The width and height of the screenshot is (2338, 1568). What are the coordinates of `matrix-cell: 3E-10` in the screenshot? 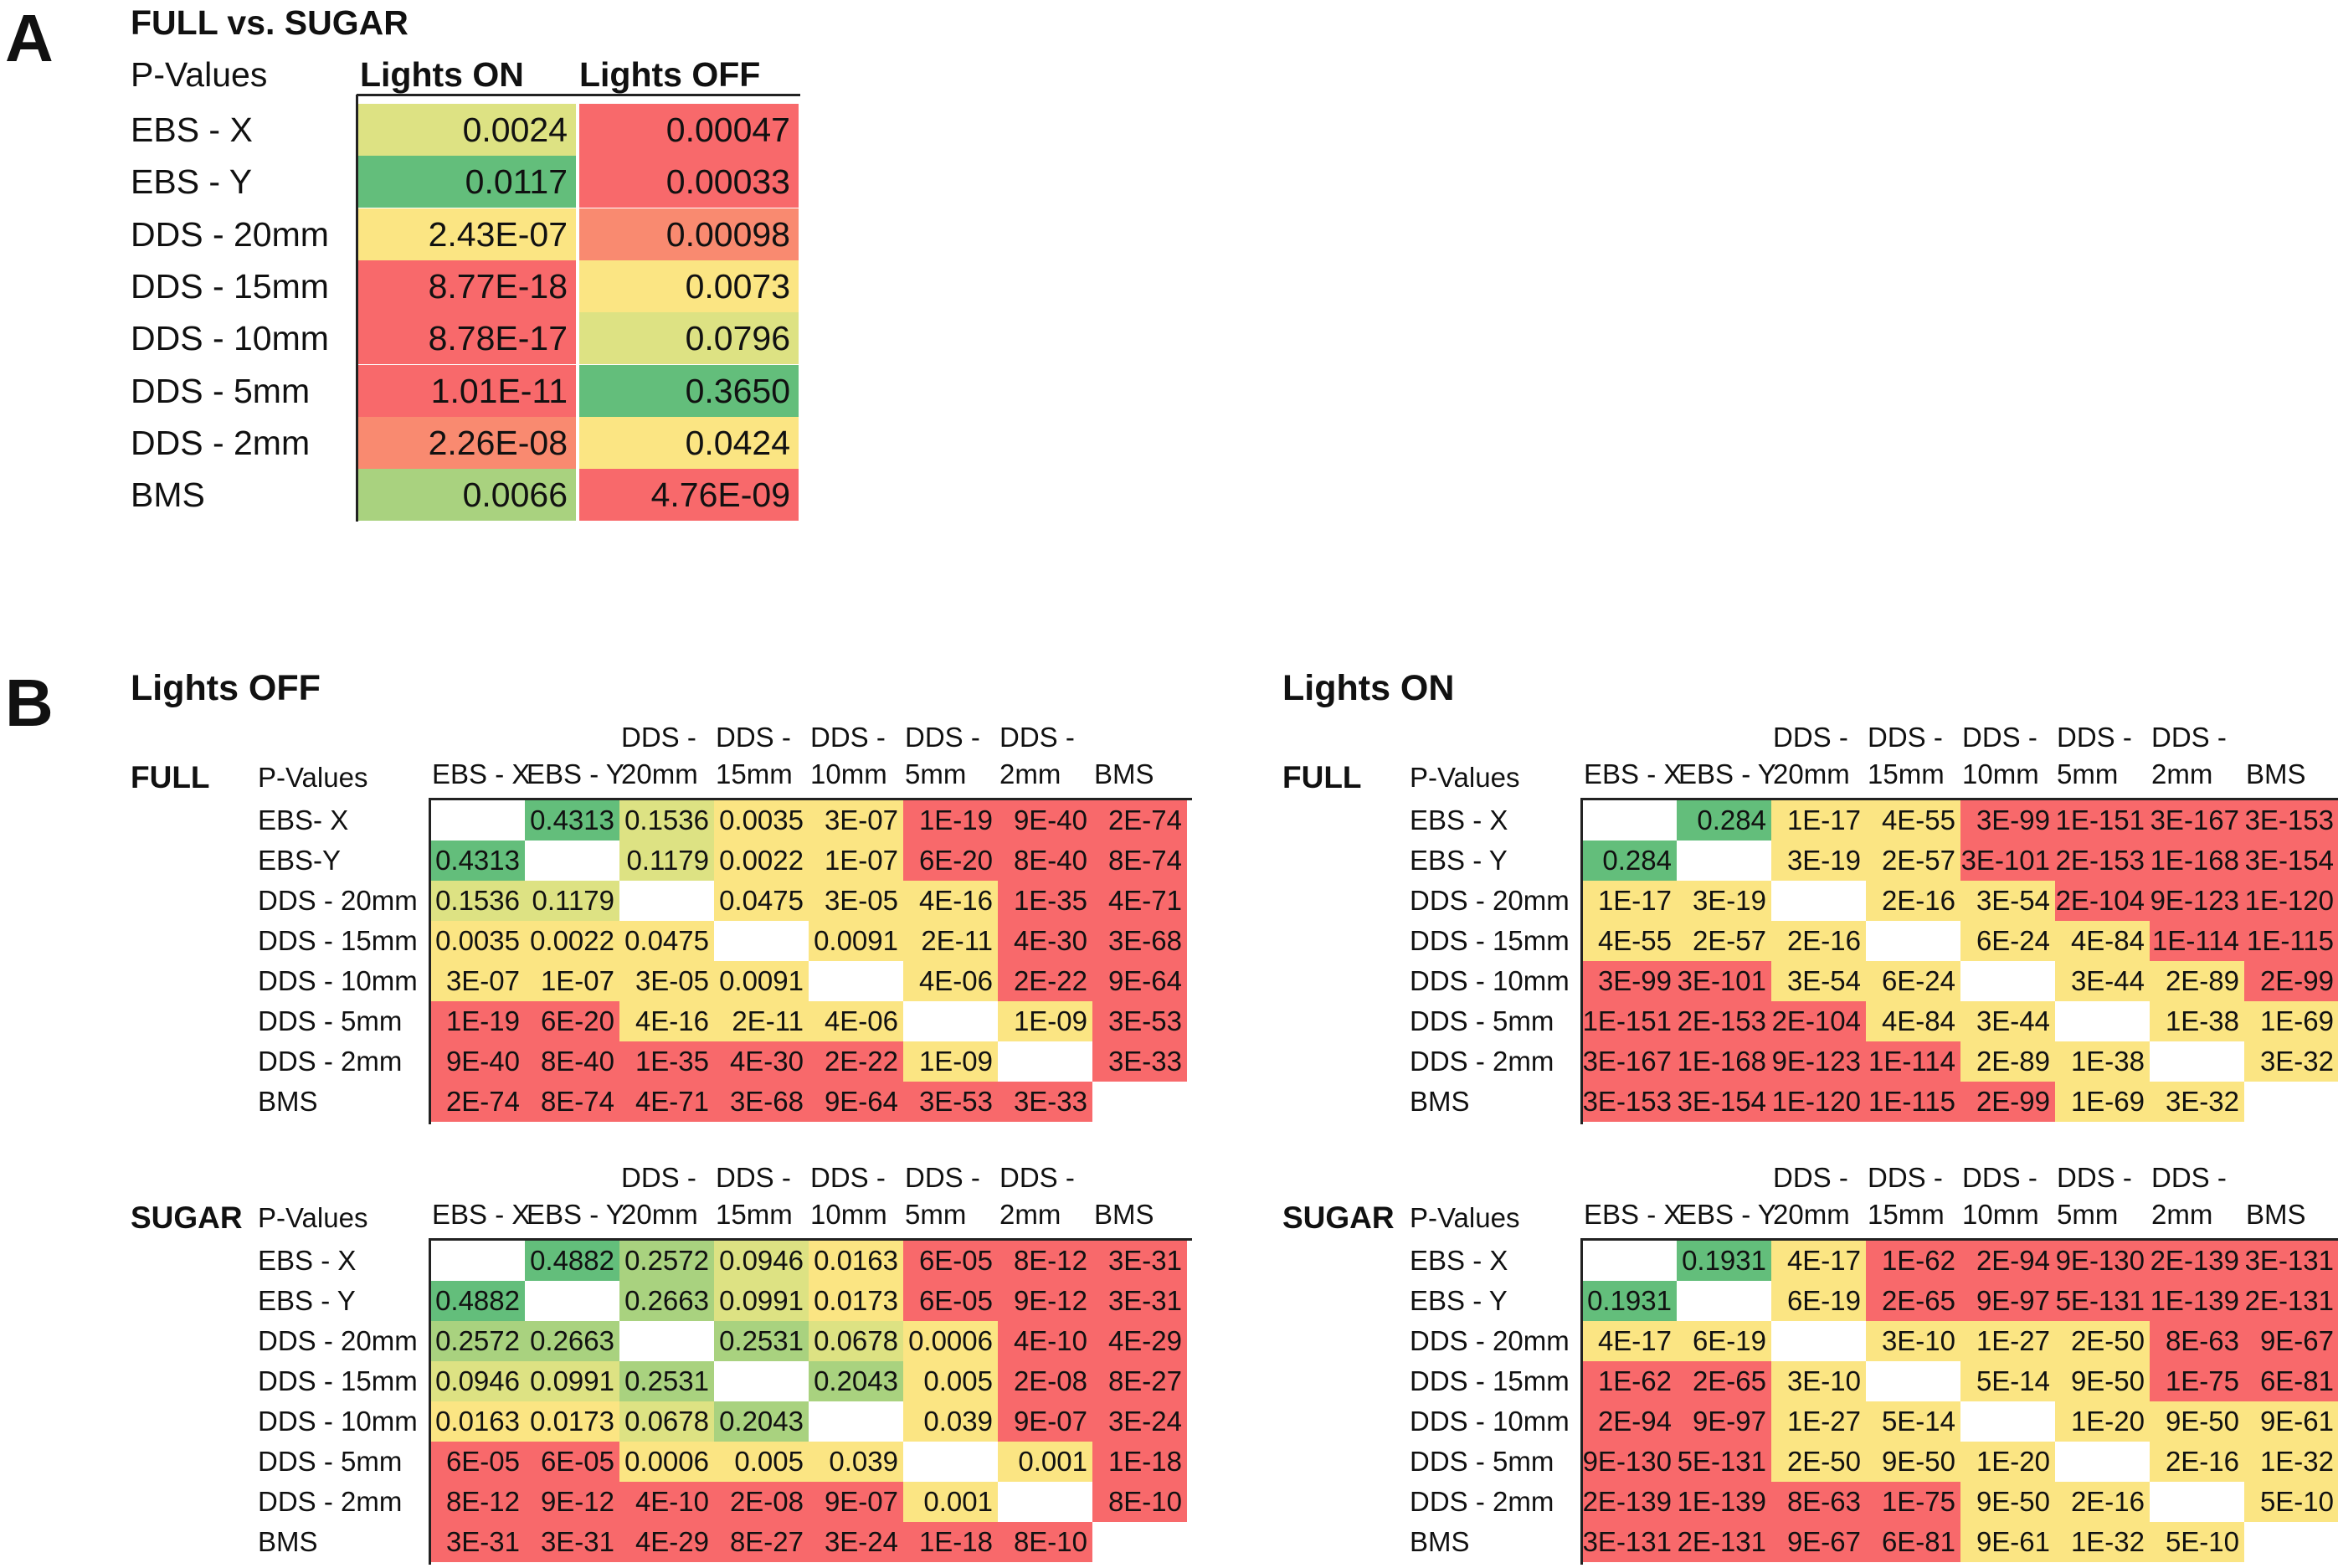 It's located at (1818, 1381).